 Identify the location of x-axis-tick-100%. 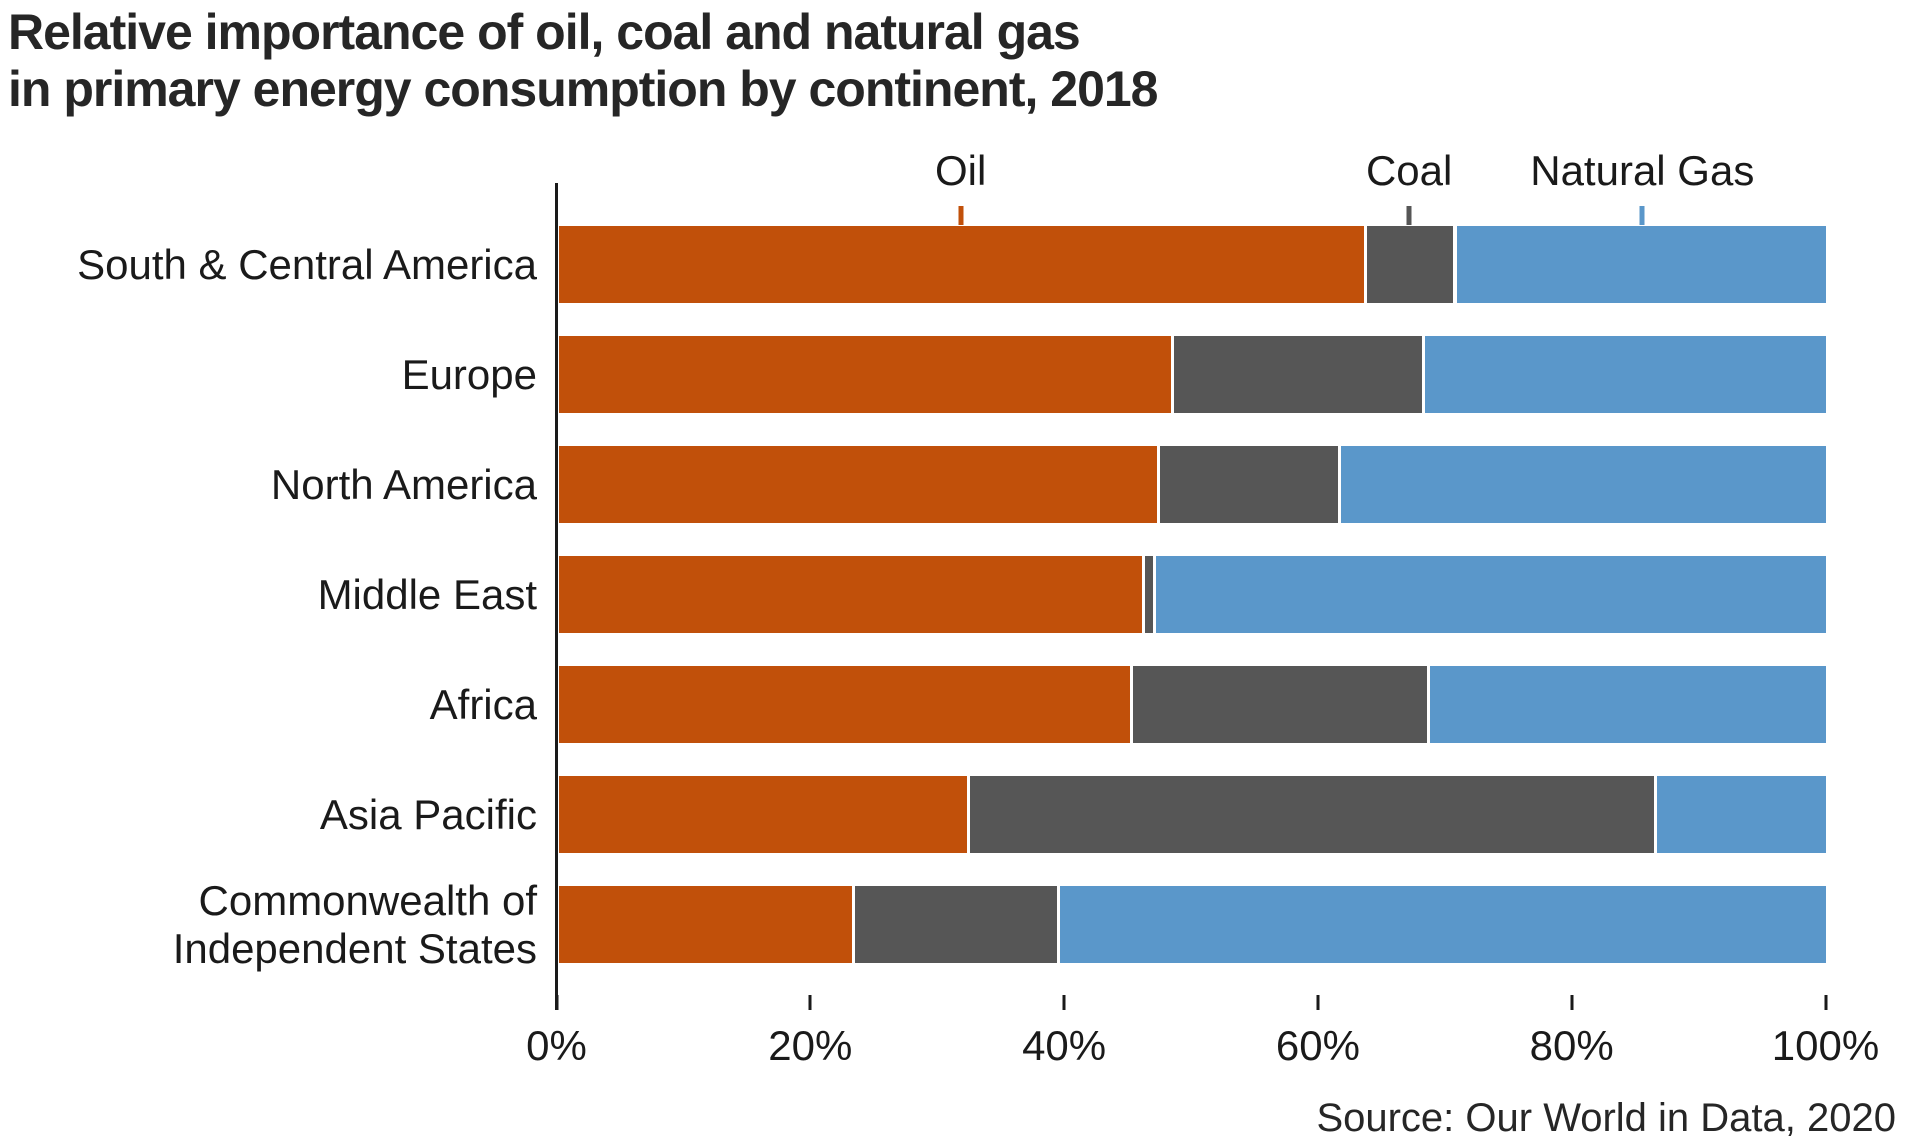
(1825, 1002).